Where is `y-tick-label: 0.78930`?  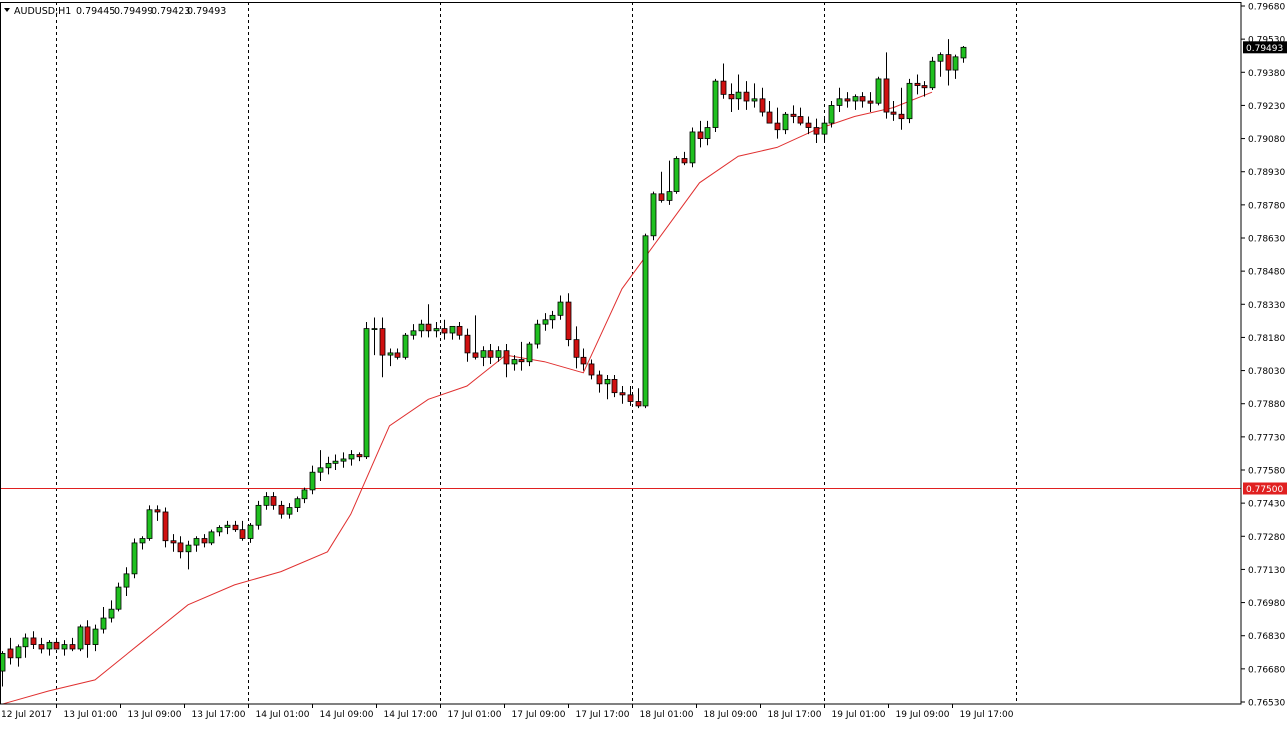 y-tick-label: 0.78930 is located at coordinates (1266, 173).